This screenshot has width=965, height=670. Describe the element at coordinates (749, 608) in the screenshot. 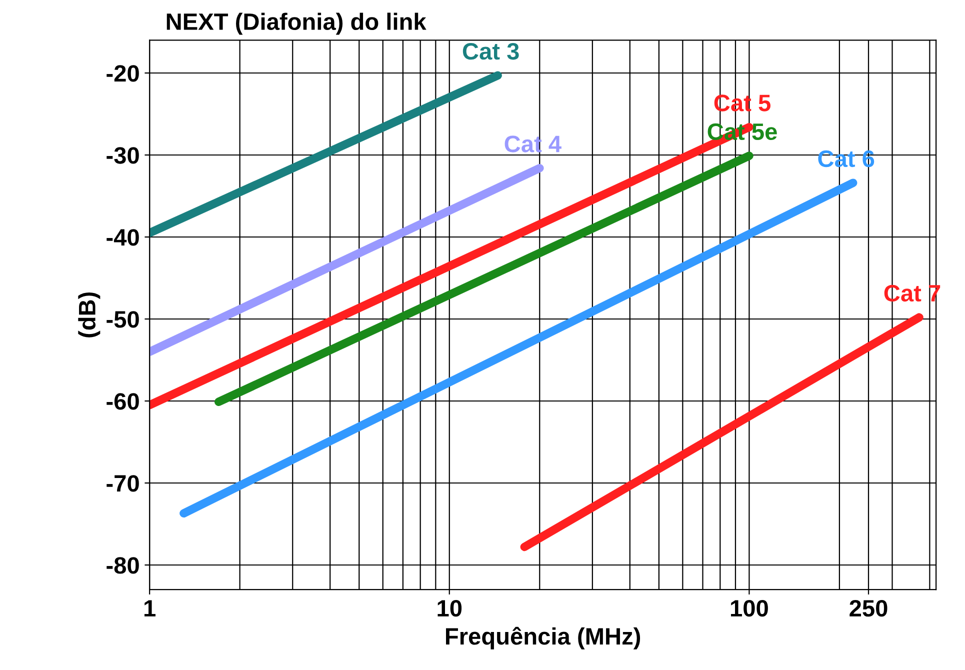

I see `x-tick-label: 100` at that location.